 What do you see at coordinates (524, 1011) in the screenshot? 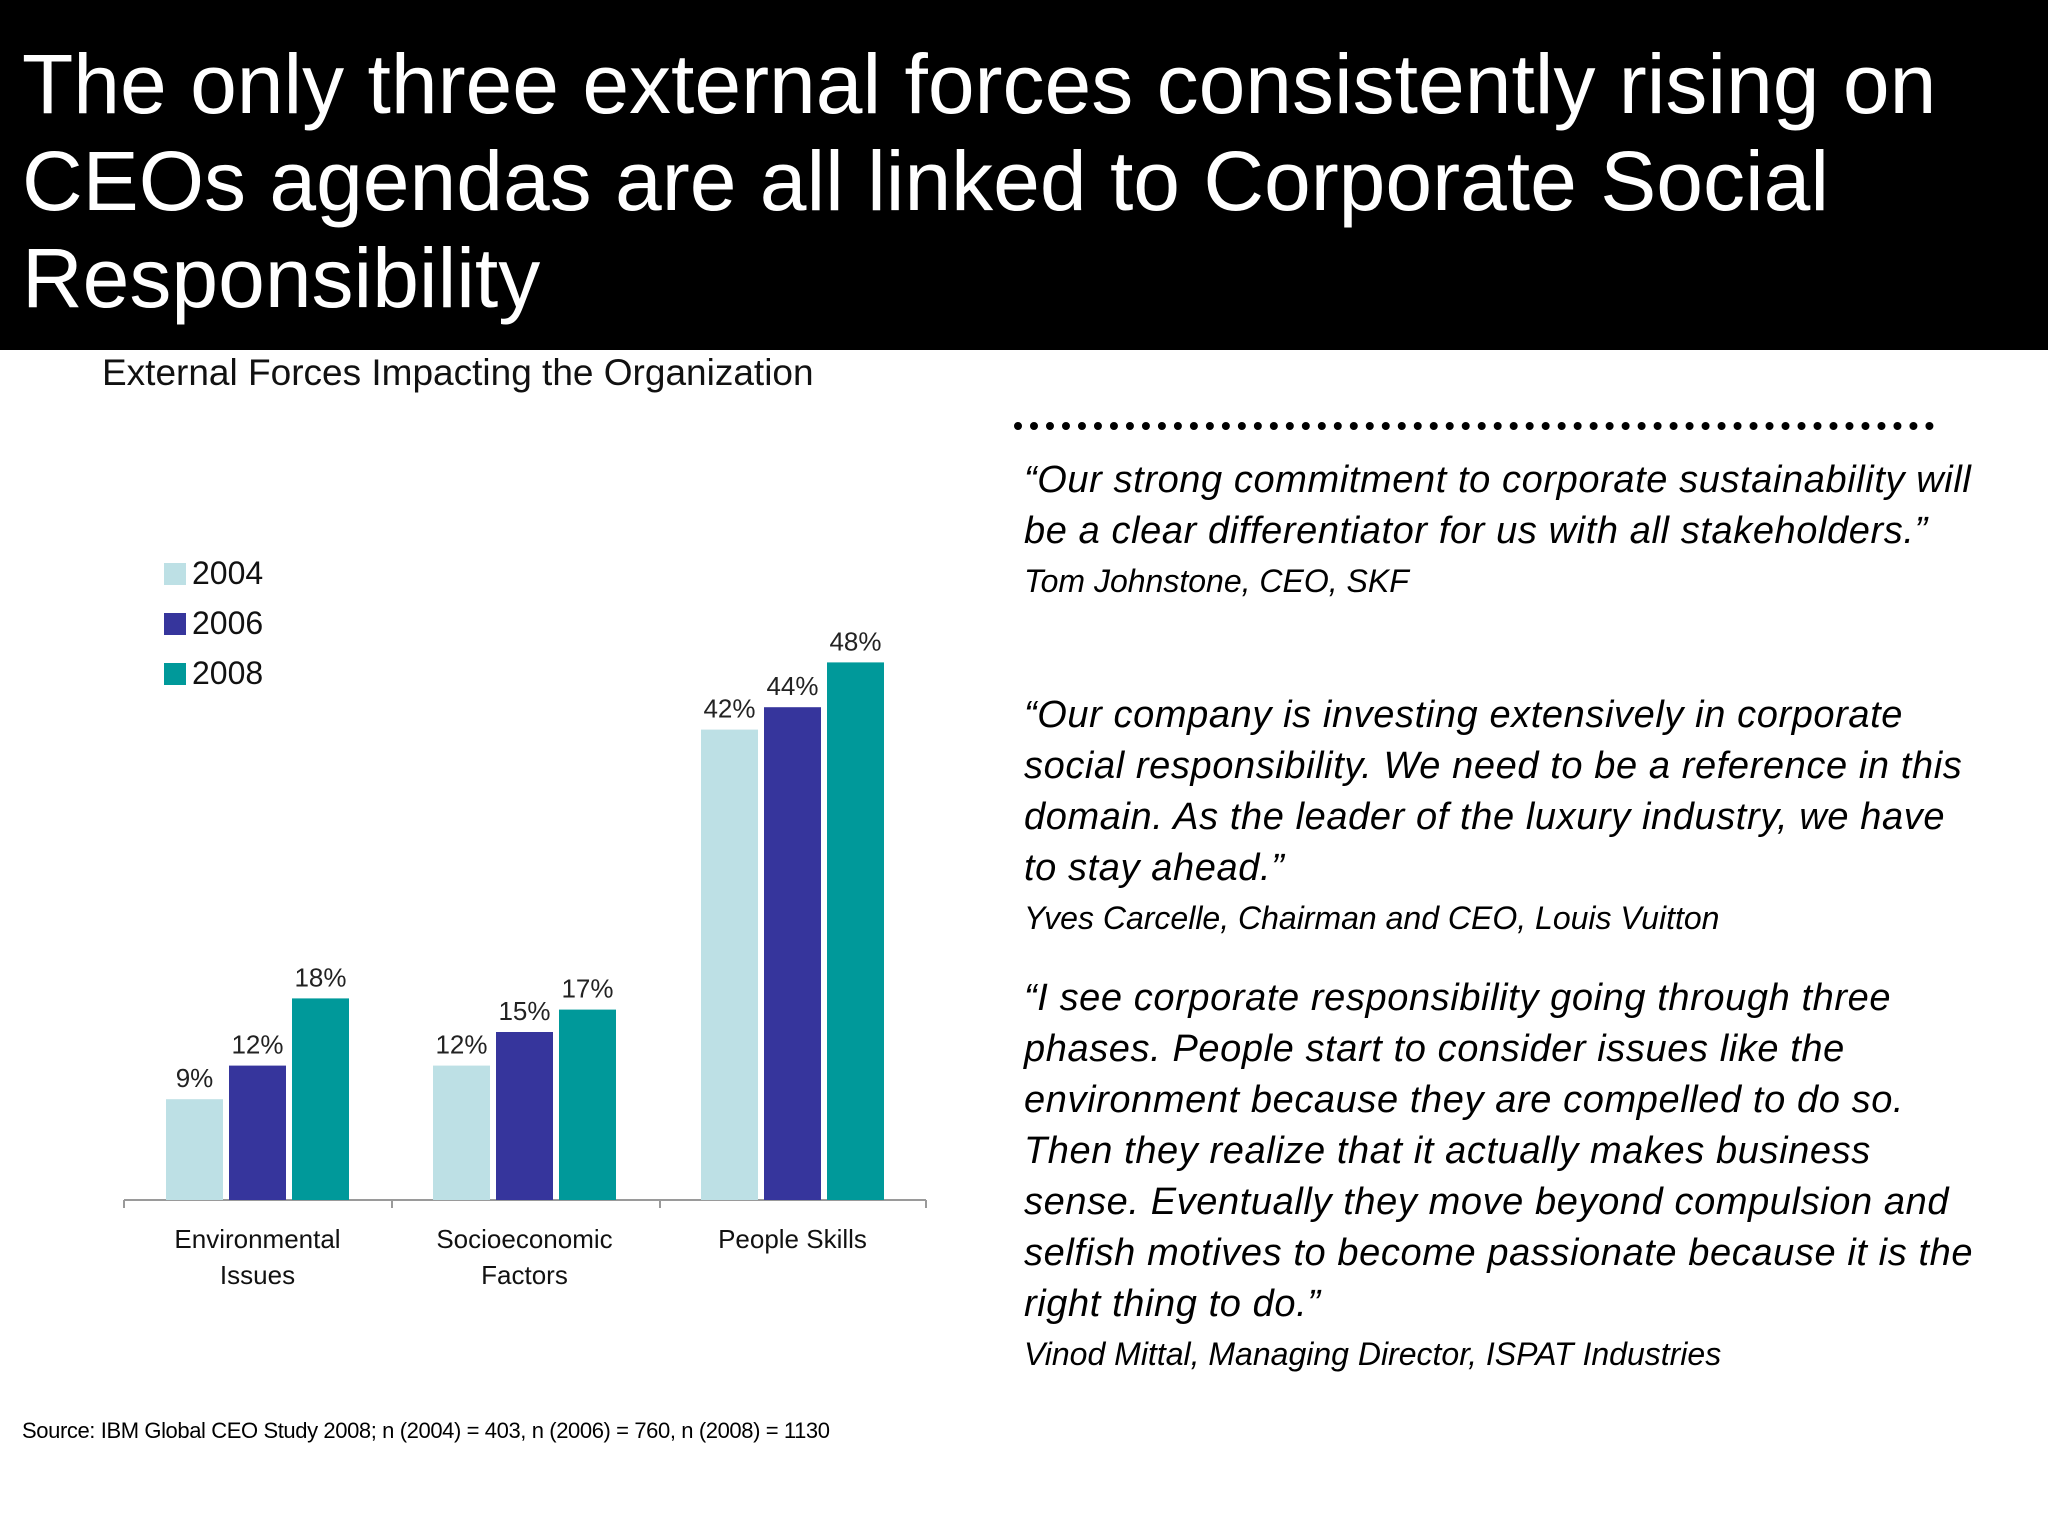
I see `data-label: 15%` at bounding box center [524, 1011].